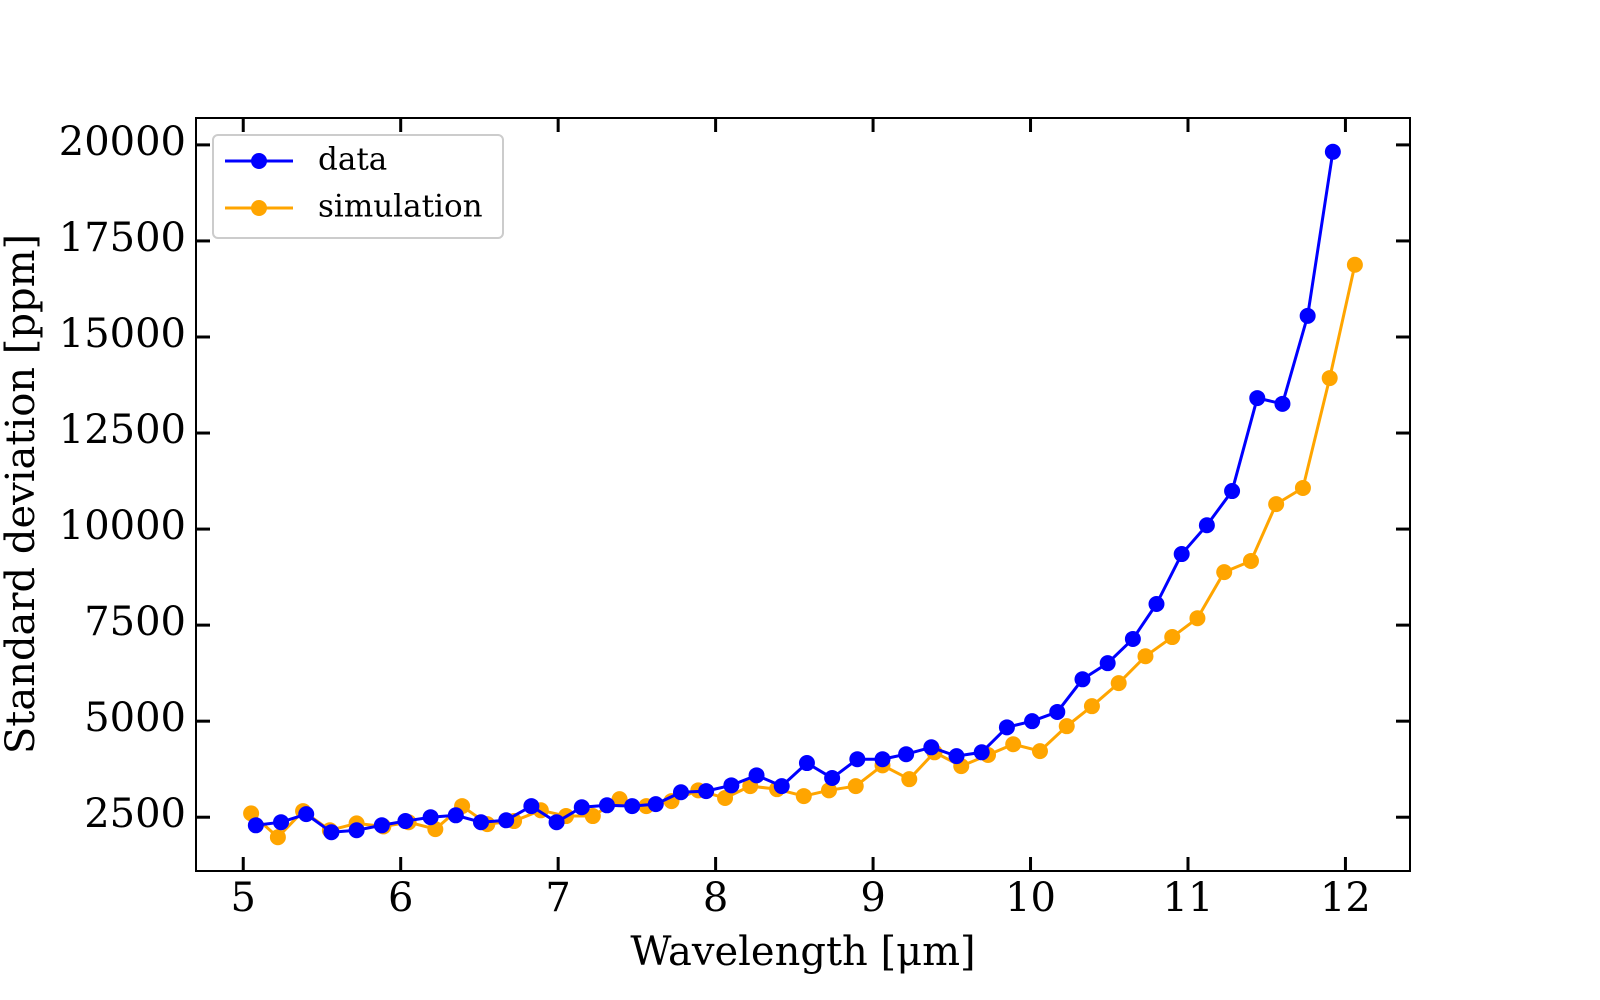  Describe the element at coordinates (122, 430) in the screenshot. I see `y-tick-label: 12500` at that location.